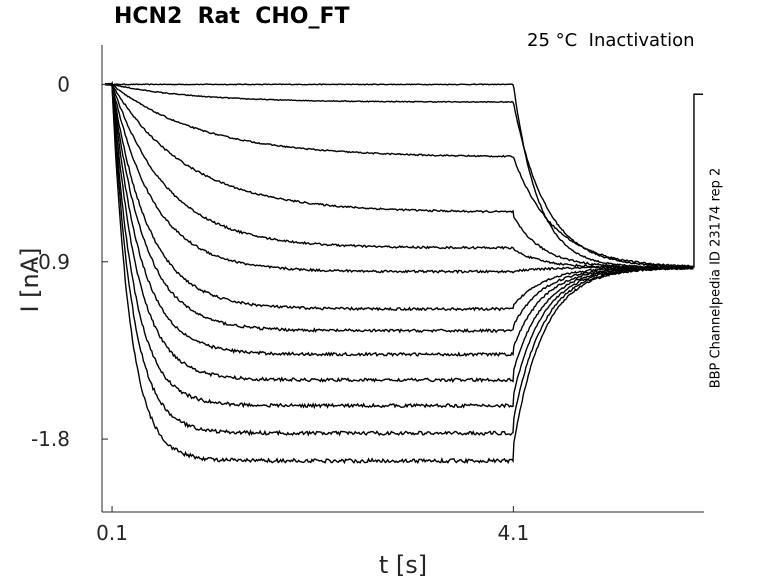  I want to click on side-label: BBP Channelpedia ID 23174 rep 2, so click(716, 278).